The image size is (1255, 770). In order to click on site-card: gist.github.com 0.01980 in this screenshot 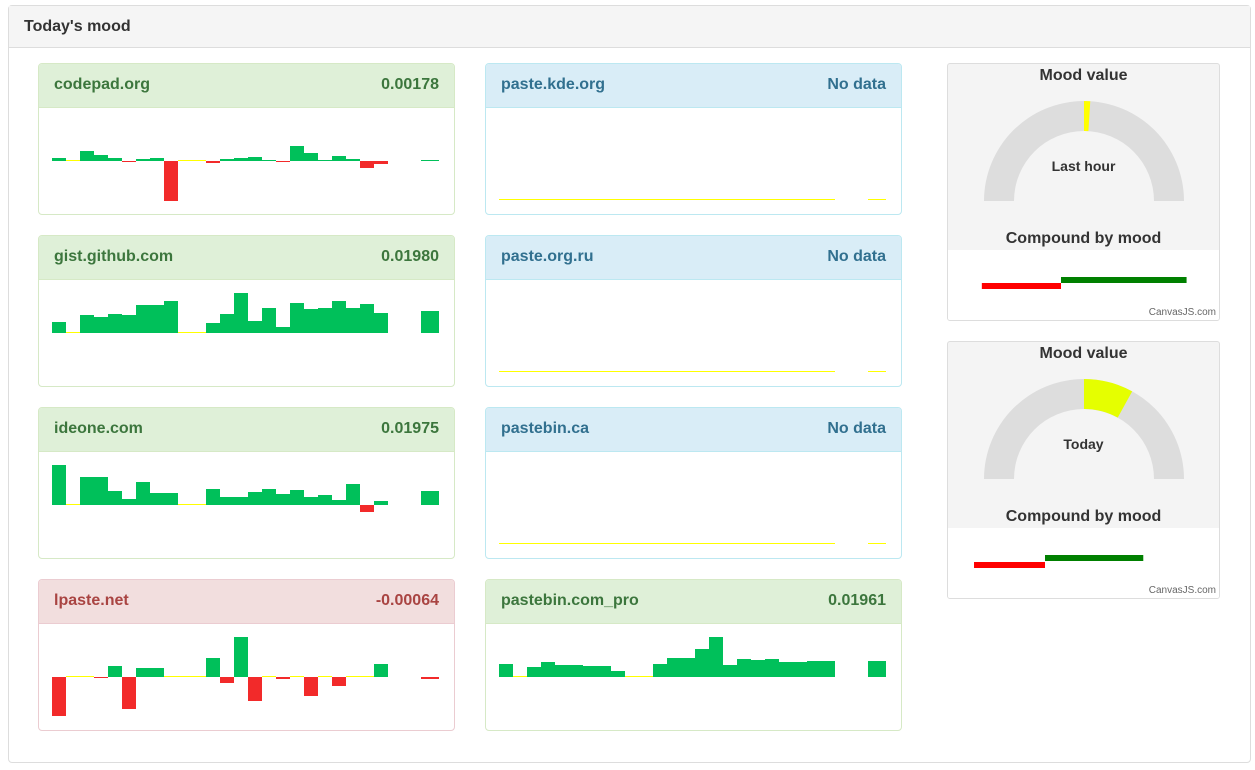, I will do `click(246, 311)`.